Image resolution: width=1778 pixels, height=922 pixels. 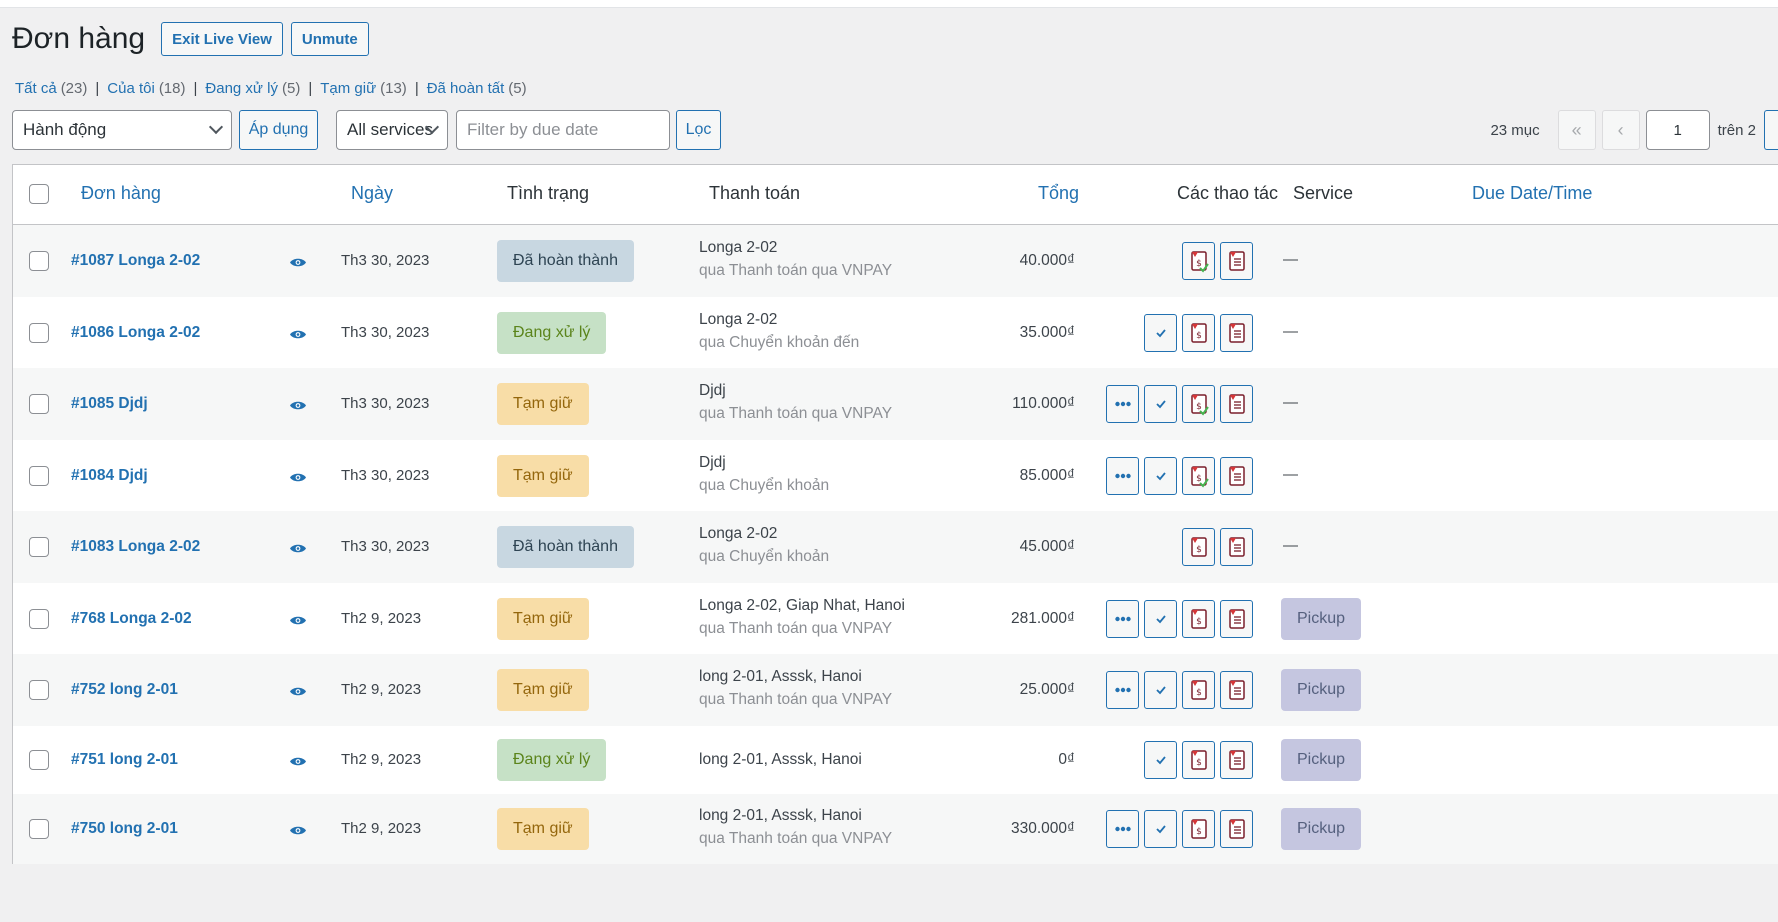 I want to click on unmute-button: Unmute, so click(x=329, y=39).